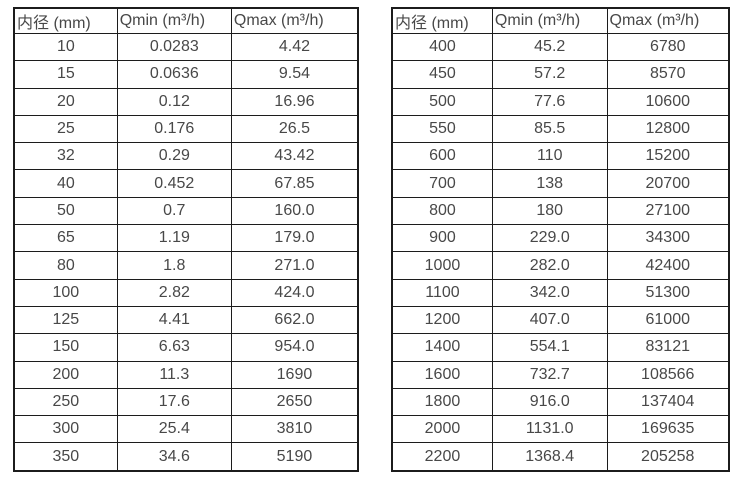  I want to click on table-cell: 229.0, so click(549, 238).